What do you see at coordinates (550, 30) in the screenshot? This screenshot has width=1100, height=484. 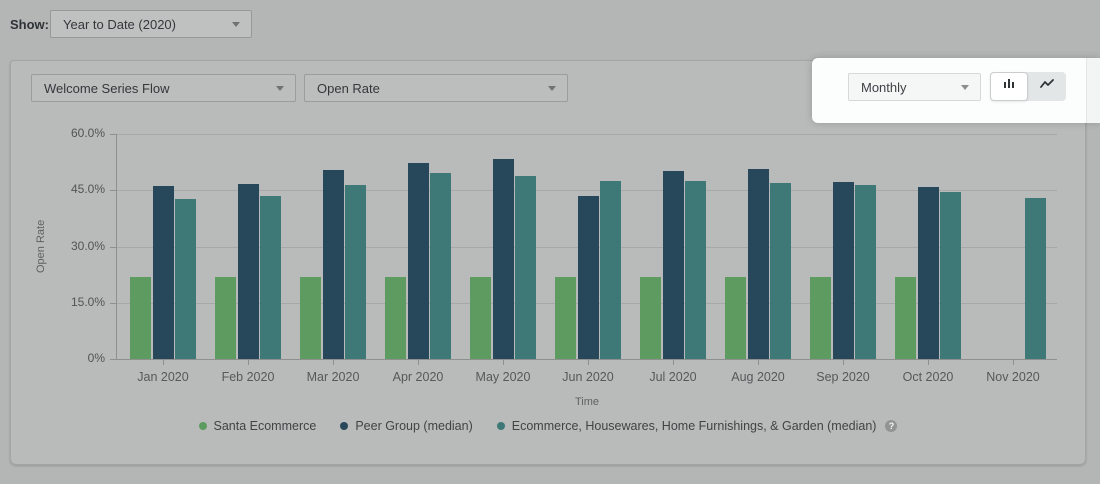 I see `top-bar: Show: Year to Date (2020)` at bounding box center [550, 30].